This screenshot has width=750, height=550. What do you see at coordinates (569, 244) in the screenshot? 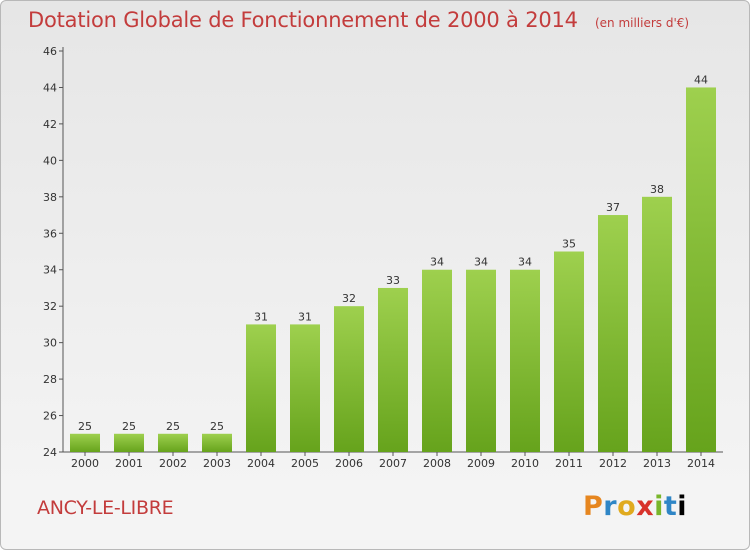
I see `data-label: 35` at bounding box center [569, 244].